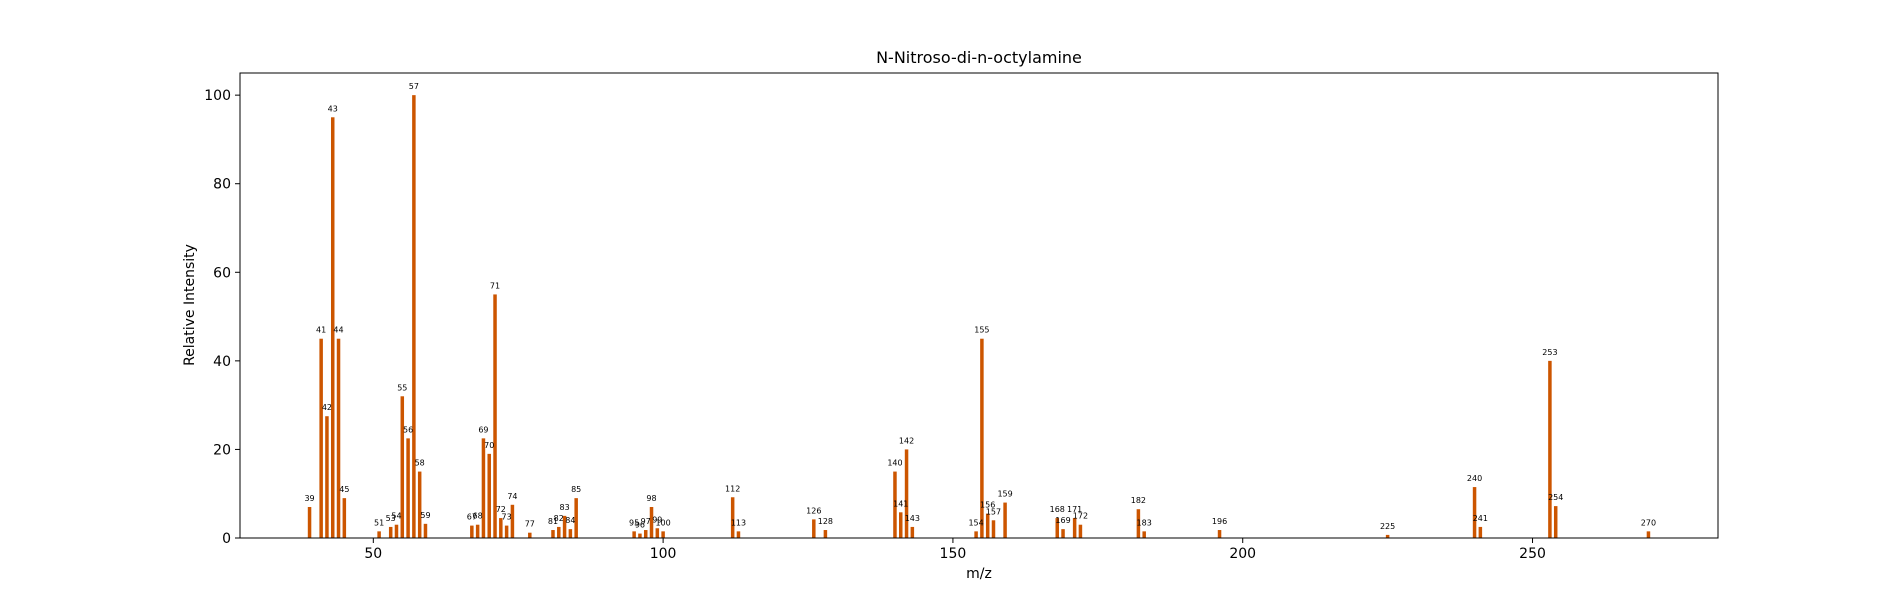 The height and width of the screenshot is (600, 1900). I want to click on x-tick-label: 150, so click(953, 554).